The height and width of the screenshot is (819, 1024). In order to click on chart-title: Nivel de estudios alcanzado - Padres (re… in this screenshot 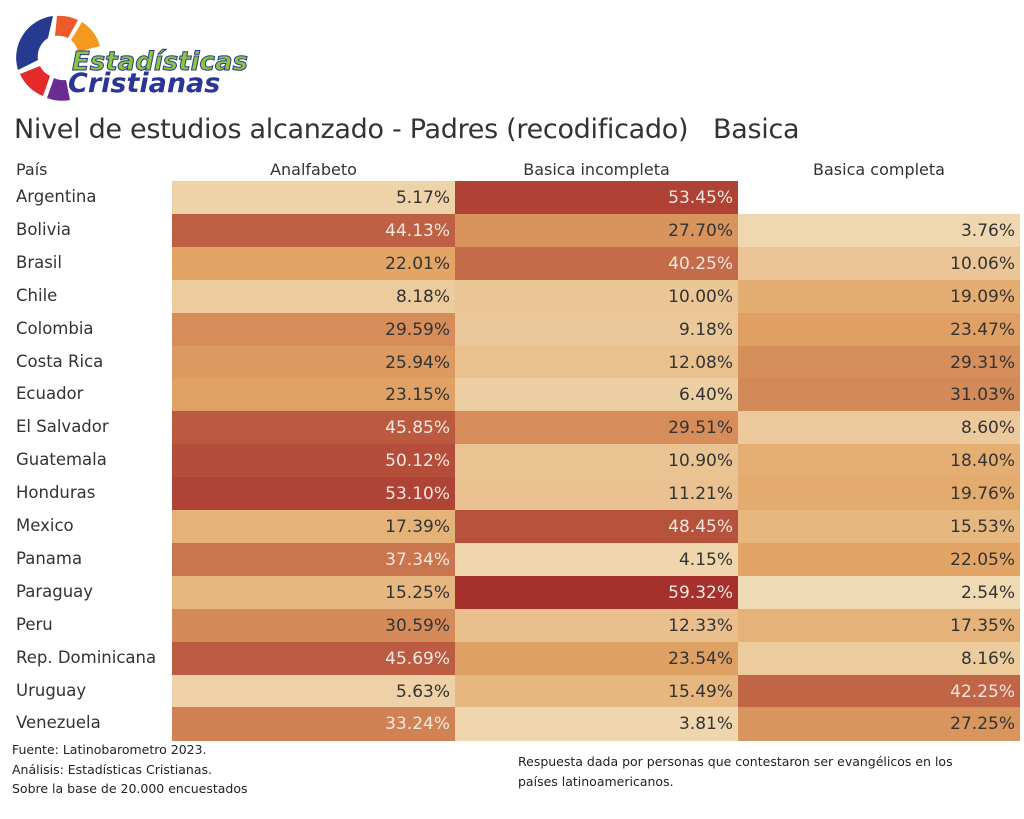, I will do `click(407, 129)`.